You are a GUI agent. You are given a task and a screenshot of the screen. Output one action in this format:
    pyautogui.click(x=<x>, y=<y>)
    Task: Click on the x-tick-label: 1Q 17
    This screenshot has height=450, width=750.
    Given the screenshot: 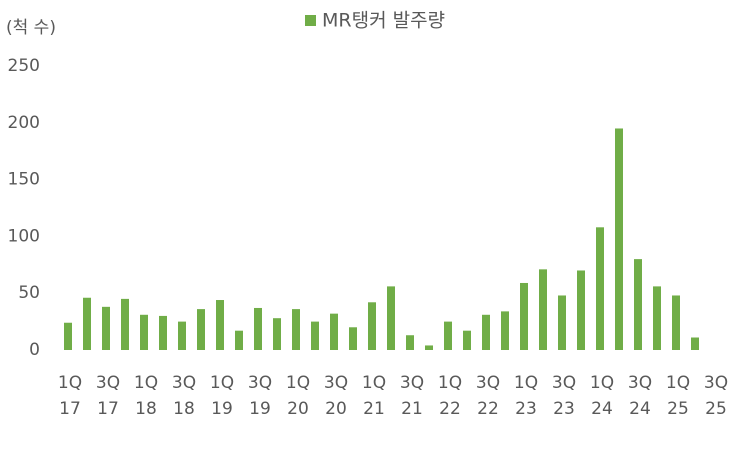 What is the action you would take?
    pyautogui.click(x=70, y=396)
    